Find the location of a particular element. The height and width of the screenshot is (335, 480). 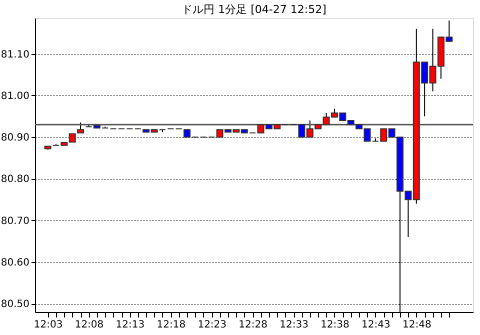

x-tick-label: 12:23 is located at coordinates (212, 325).